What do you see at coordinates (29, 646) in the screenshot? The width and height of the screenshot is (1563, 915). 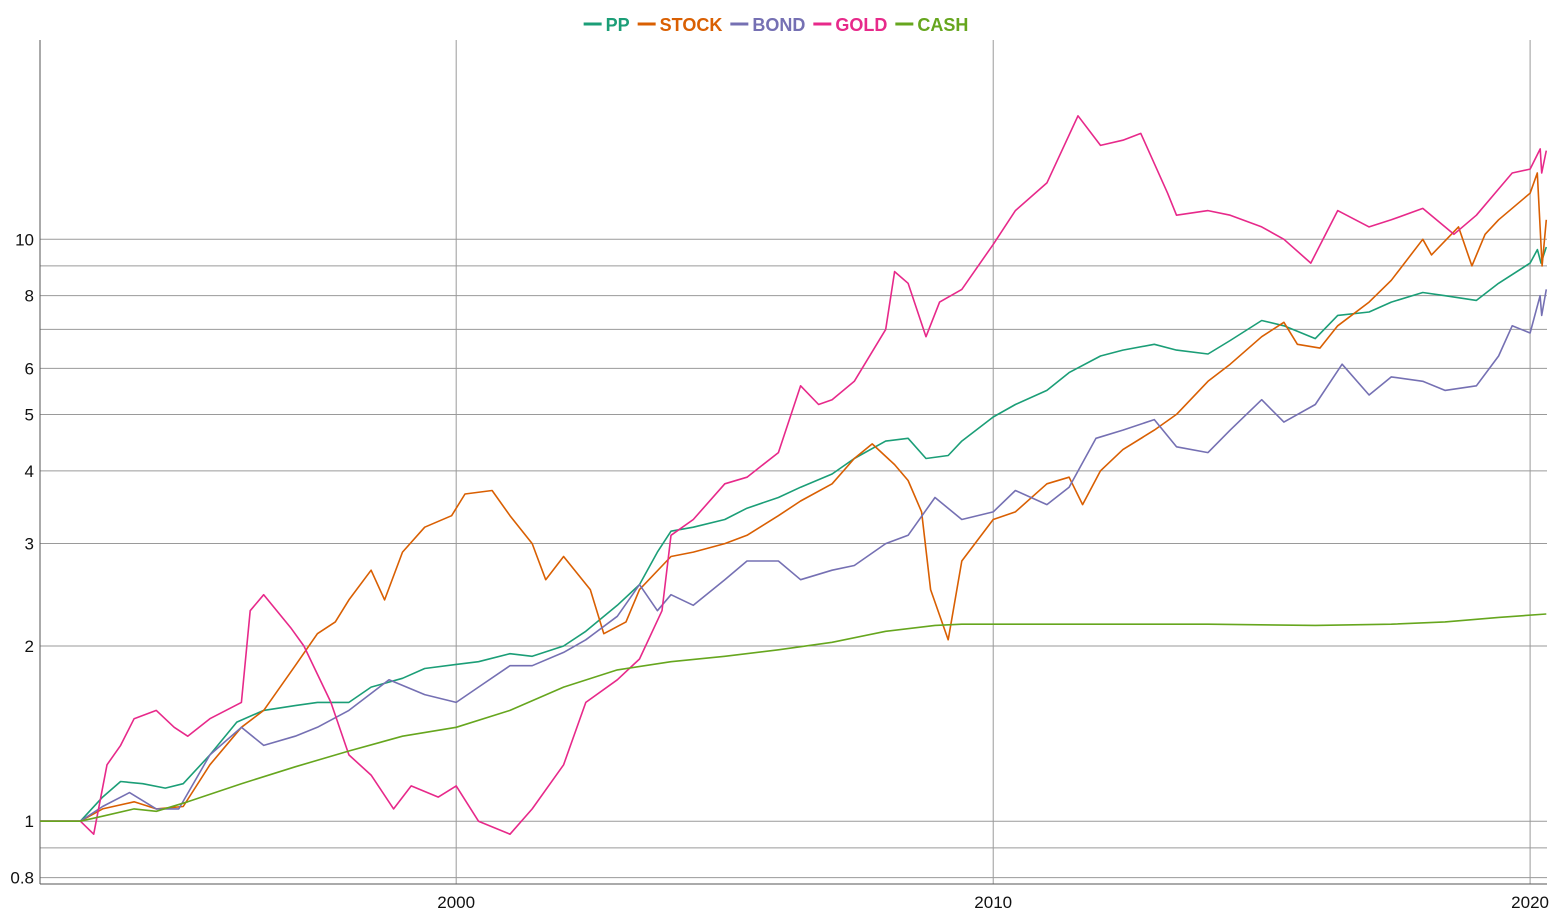 I see `y-tick-label: 2` at bounding box center [29, 646].